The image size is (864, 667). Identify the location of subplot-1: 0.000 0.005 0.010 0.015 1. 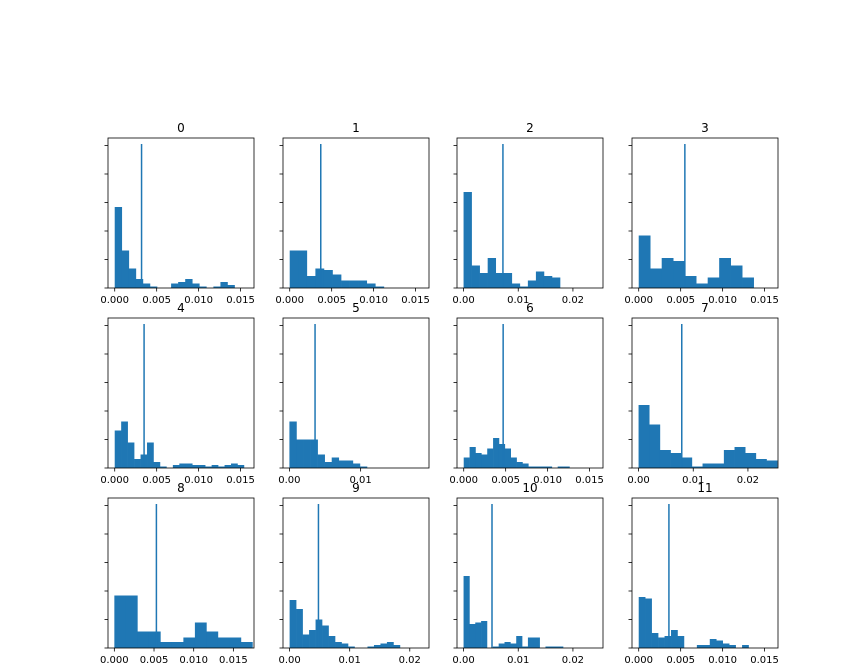
(352, 213).